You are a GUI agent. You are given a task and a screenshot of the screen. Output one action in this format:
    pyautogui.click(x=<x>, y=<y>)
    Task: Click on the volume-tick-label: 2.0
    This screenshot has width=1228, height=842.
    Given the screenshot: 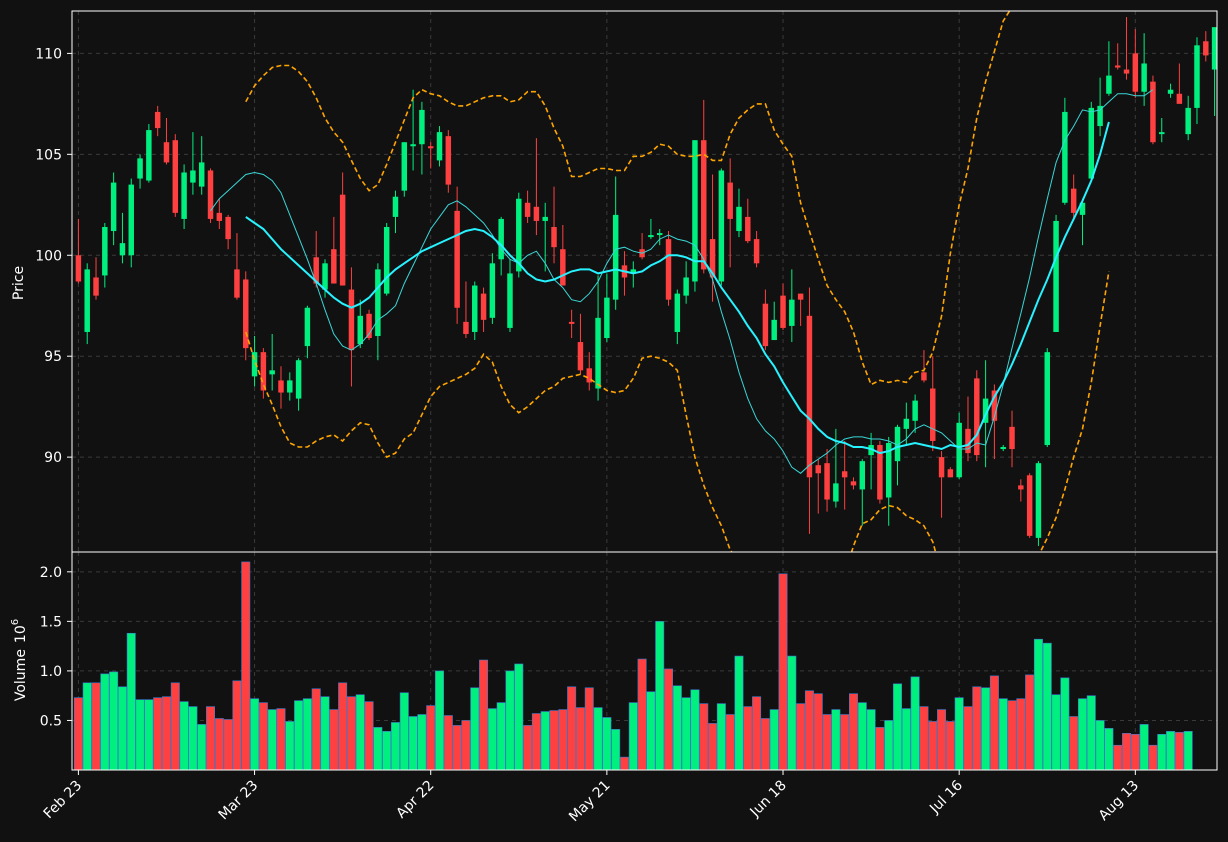 What is the action you would take?
    pyautogui.click(x=51, y=573)
    